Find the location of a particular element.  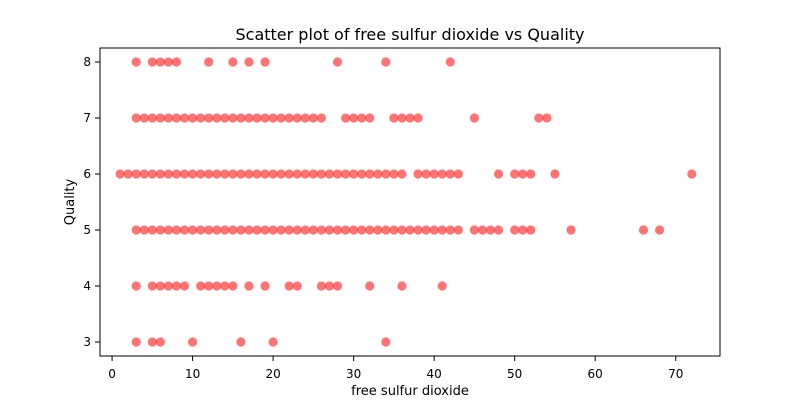

y-axis: 3 4 5 6 7 8 is located at coordinates (91, 202).